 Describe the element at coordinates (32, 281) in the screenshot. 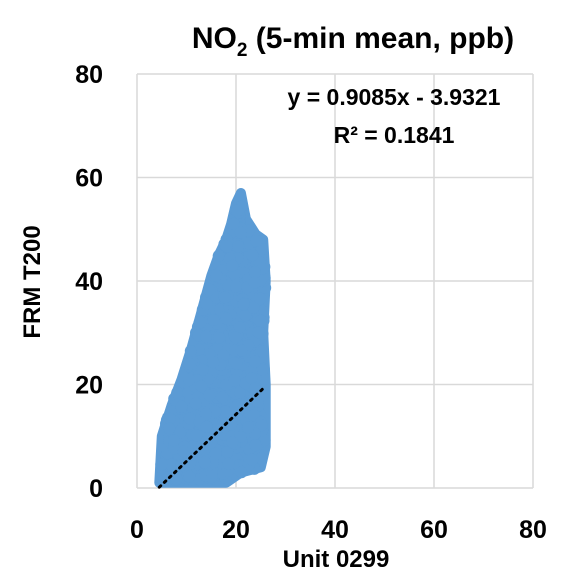

I see `y-axis-title: FRM T200` at that location.